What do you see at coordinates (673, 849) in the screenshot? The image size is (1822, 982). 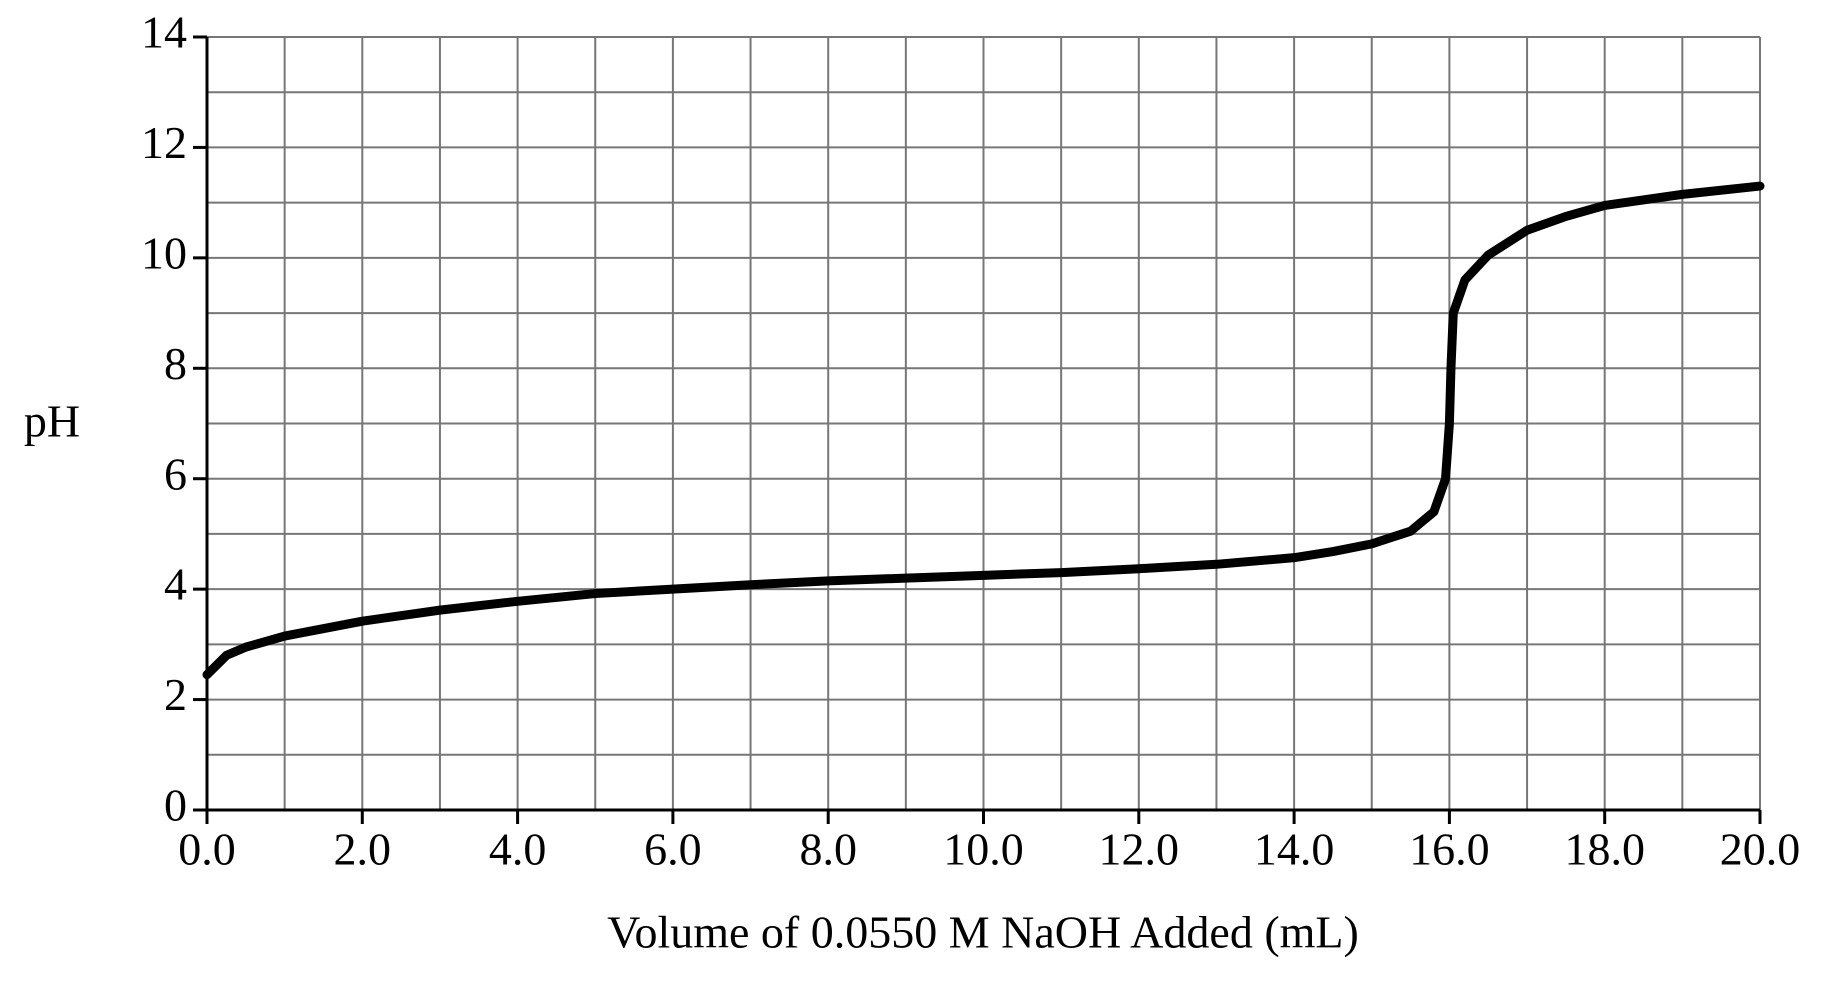 I see `x-tick-label: 6.0` at bounding box center [673, 849].